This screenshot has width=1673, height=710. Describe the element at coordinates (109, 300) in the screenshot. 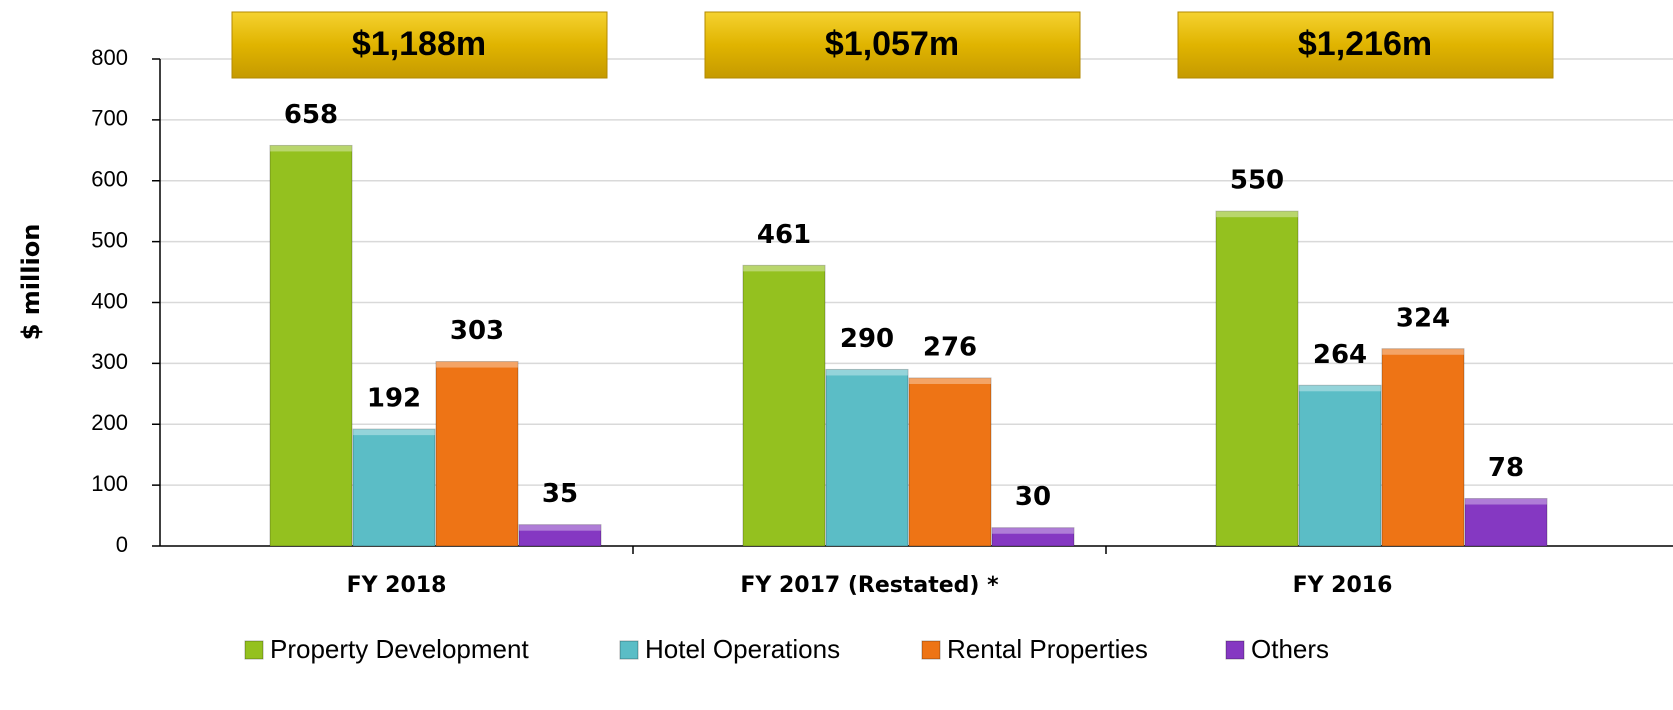

I see `y-tick-label: 400` at that location.